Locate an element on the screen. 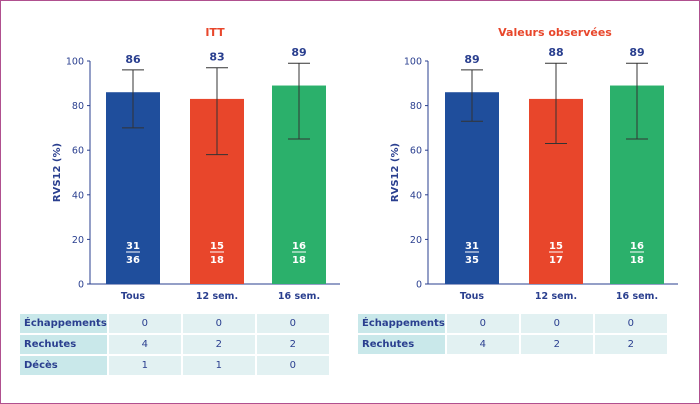 The height and width of the screenshot is (404, 700). table-row: Décès 1 1 0 is located at coordinates (174, 365).